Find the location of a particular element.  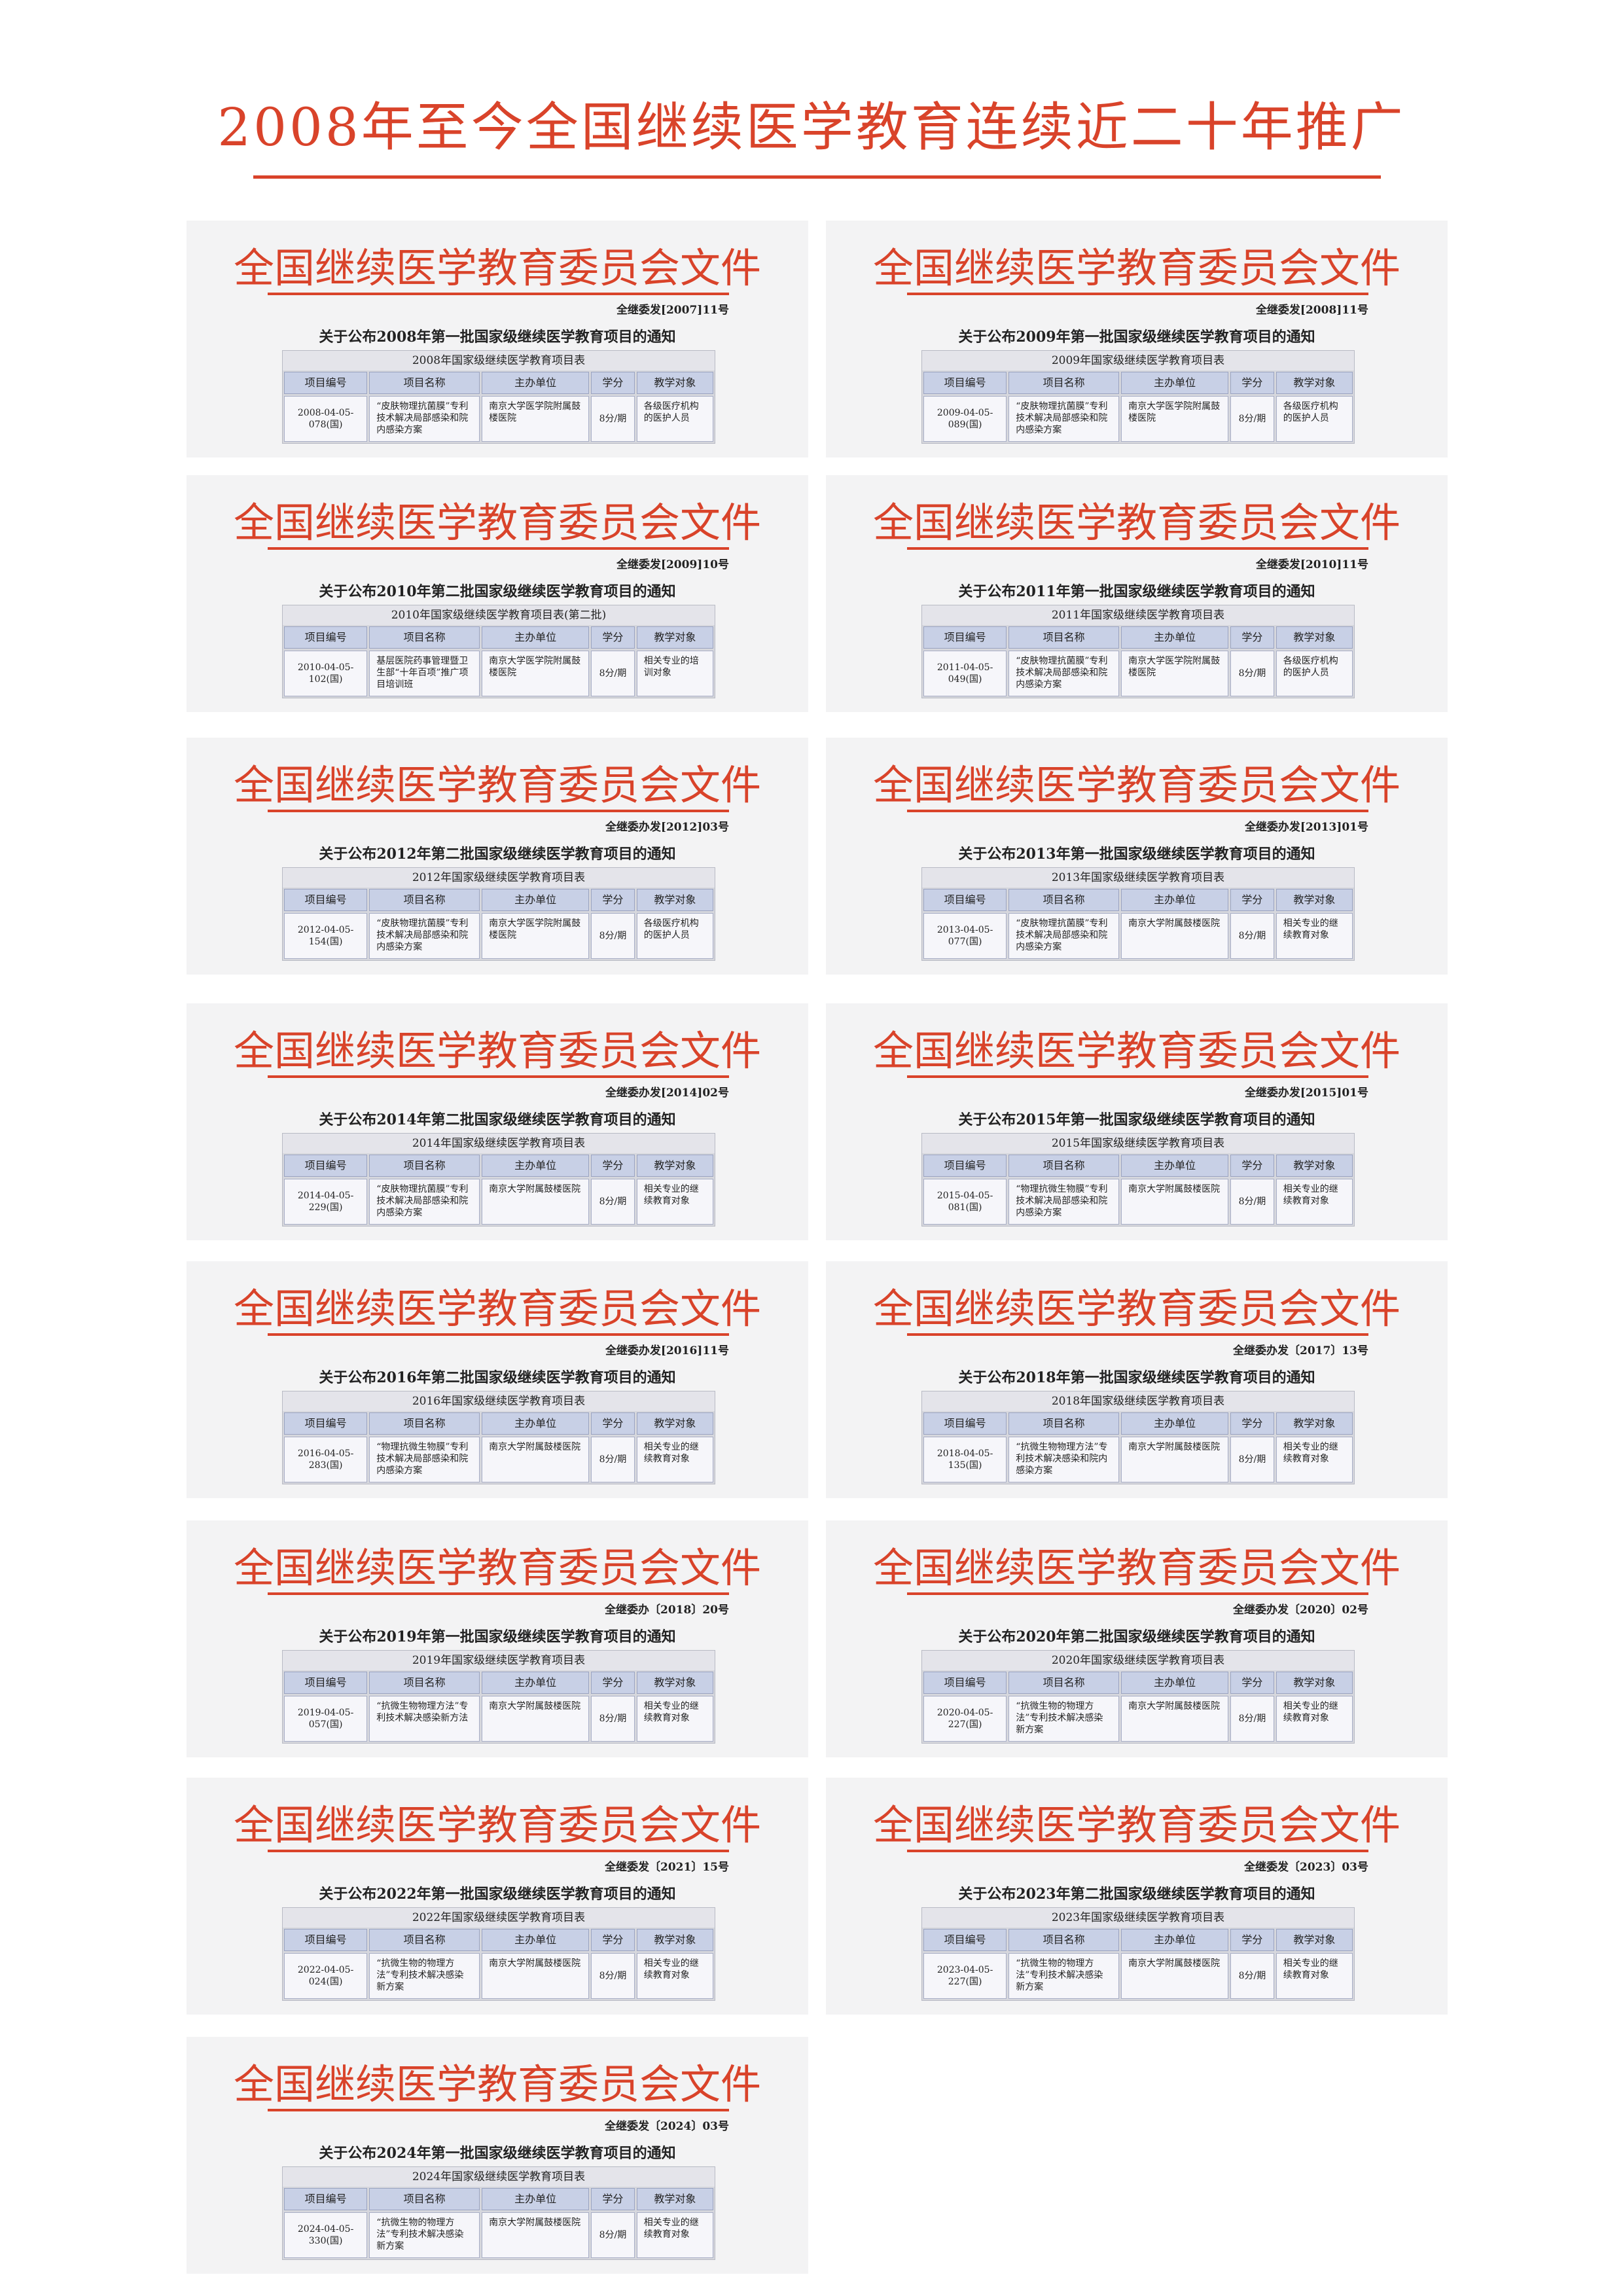

doc-number: 全继委发〔2021〕15号 is located at coordinates (667, 1868).